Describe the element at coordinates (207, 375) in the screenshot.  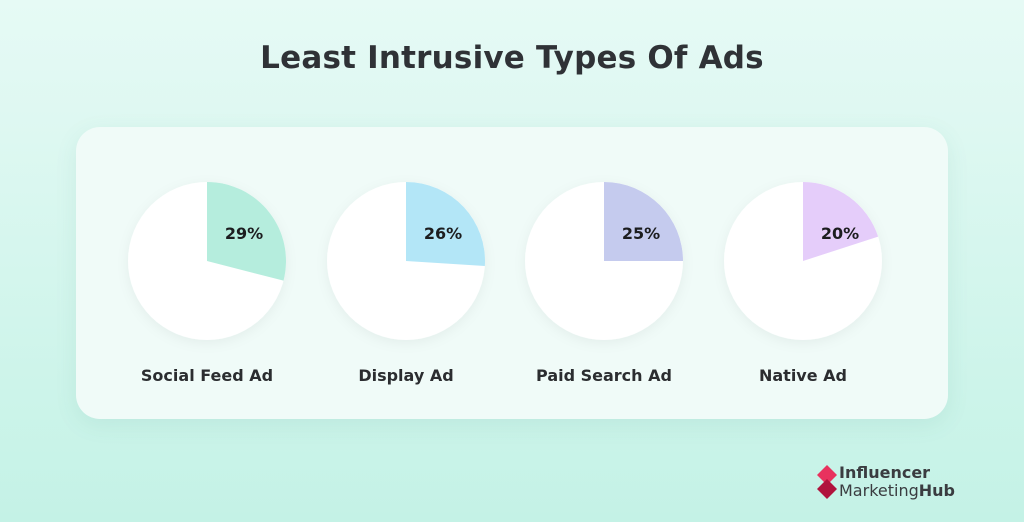
I see `category-label-social-feed-ad: Social Feed Ad` at that location.